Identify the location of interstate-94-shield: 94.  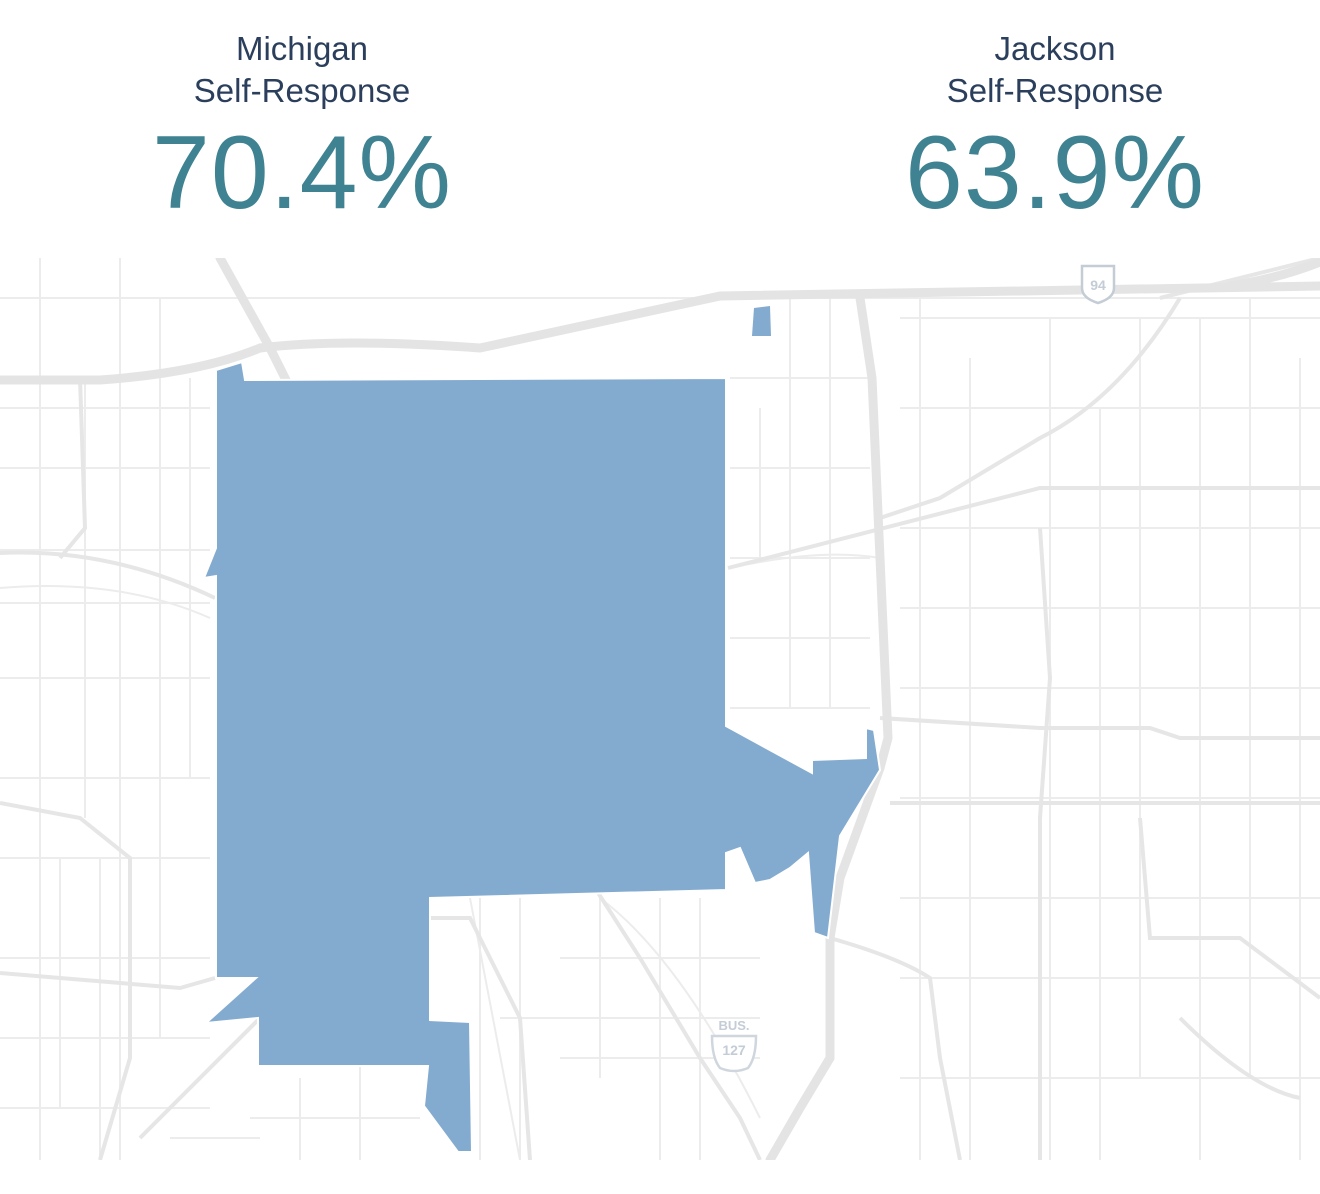
(1098, 284).